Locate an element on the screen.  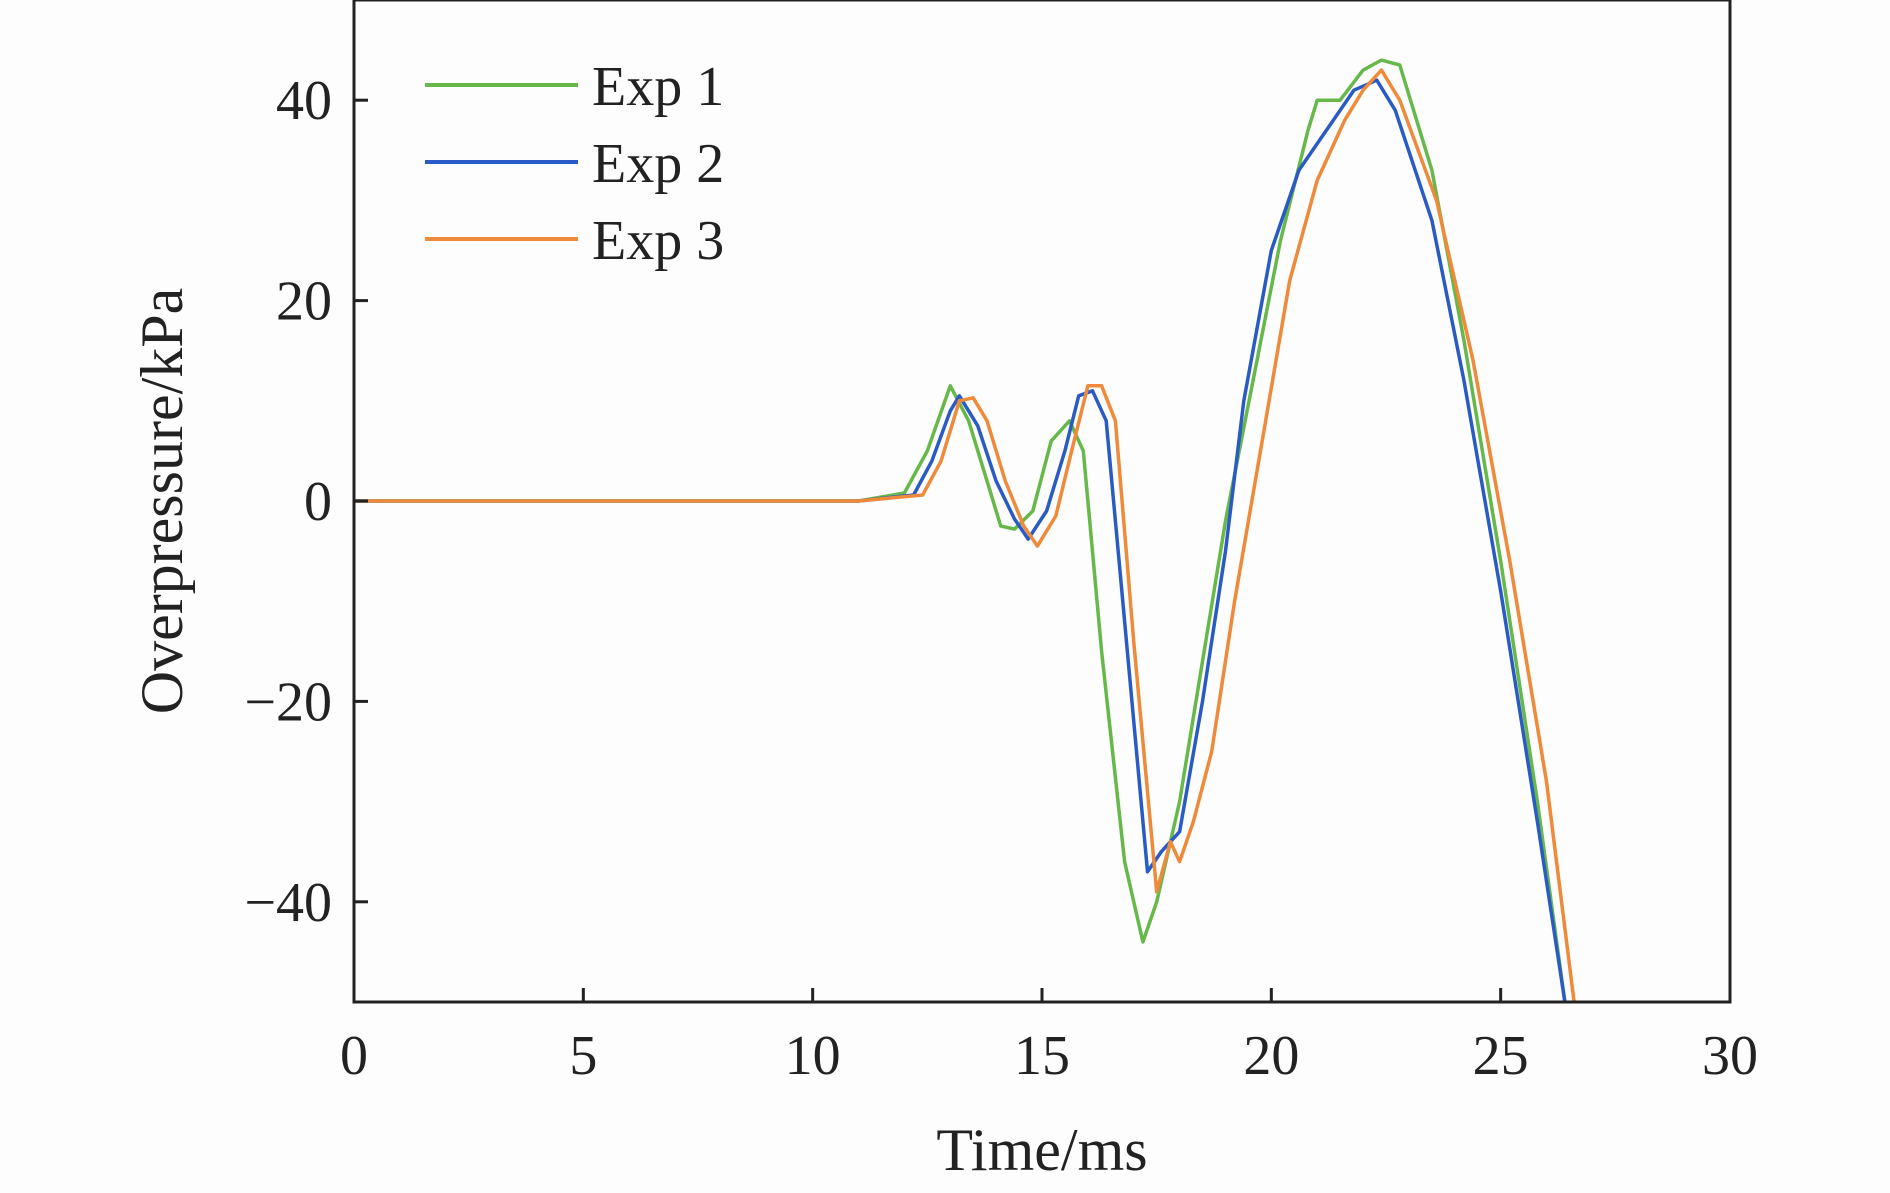
y-tick-label: −20 is located at coordinates (288, 702).